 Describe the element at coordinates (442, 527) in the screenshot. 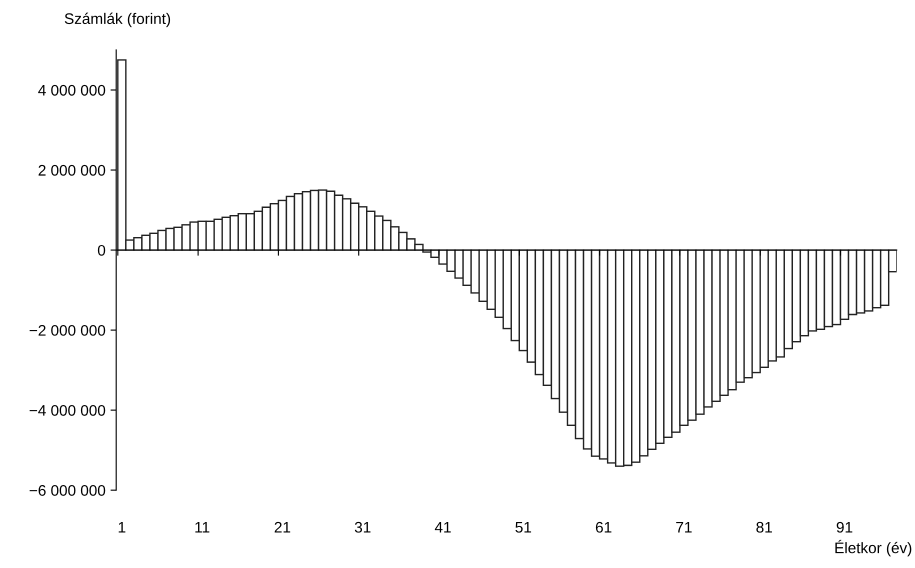

I see `x-tick-label: 41` at that location.